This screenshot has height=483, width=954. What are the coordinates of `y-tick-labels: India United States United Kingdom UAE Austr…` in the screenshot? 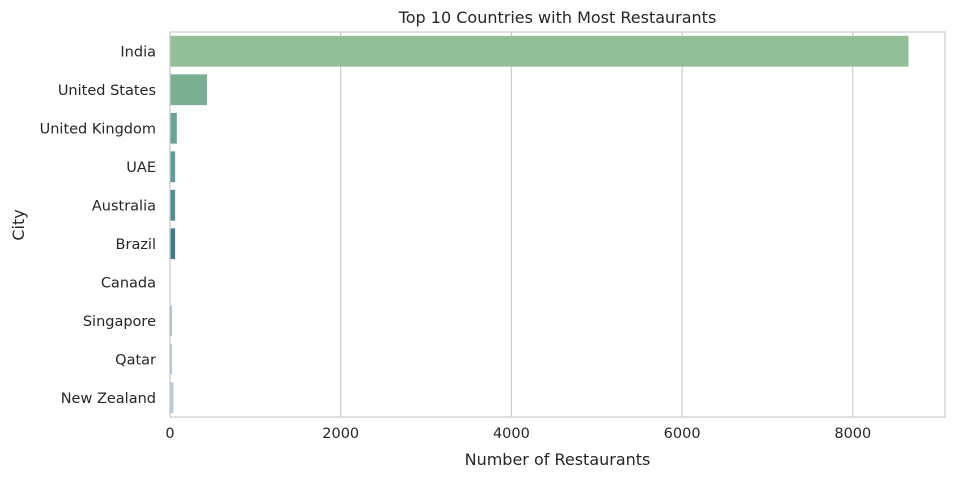 It's located at (98, 225).